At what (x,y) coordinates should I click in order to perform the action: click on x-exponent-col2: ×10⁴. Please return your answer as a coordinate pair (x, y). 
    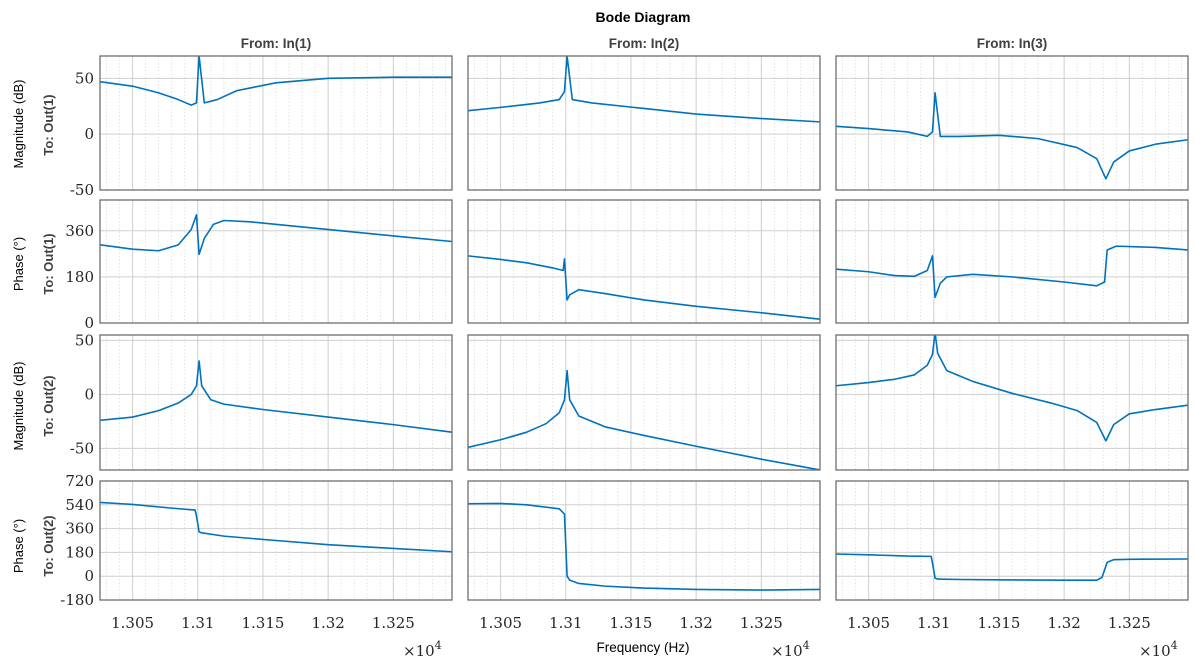
    Looking at the image, I should click on (1158, 649).